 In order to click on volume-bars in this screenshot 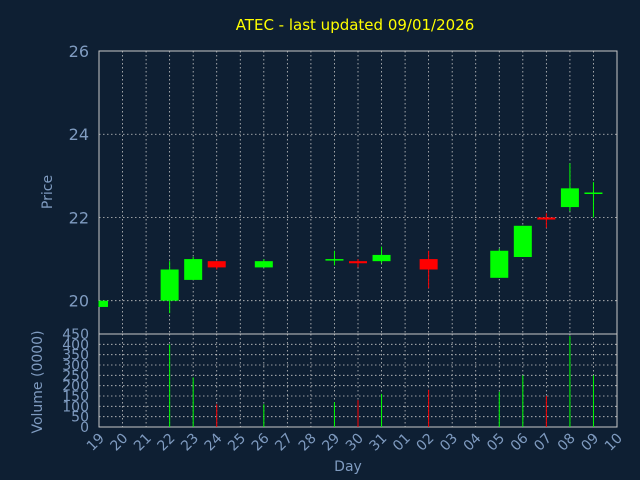, I will do `click(381, 381)`.